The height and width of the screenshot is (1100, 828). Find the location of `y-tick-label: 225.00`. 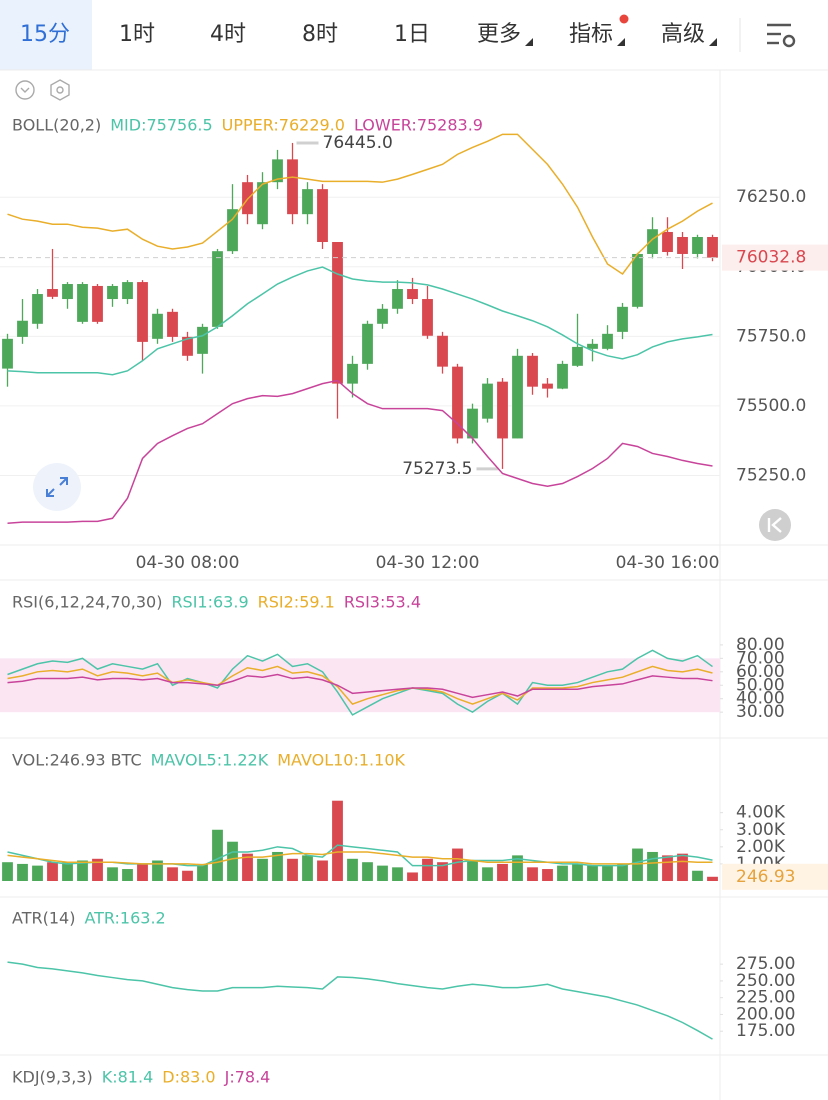

y-tick-label: 225.00 is located at coordinates (765, 998).